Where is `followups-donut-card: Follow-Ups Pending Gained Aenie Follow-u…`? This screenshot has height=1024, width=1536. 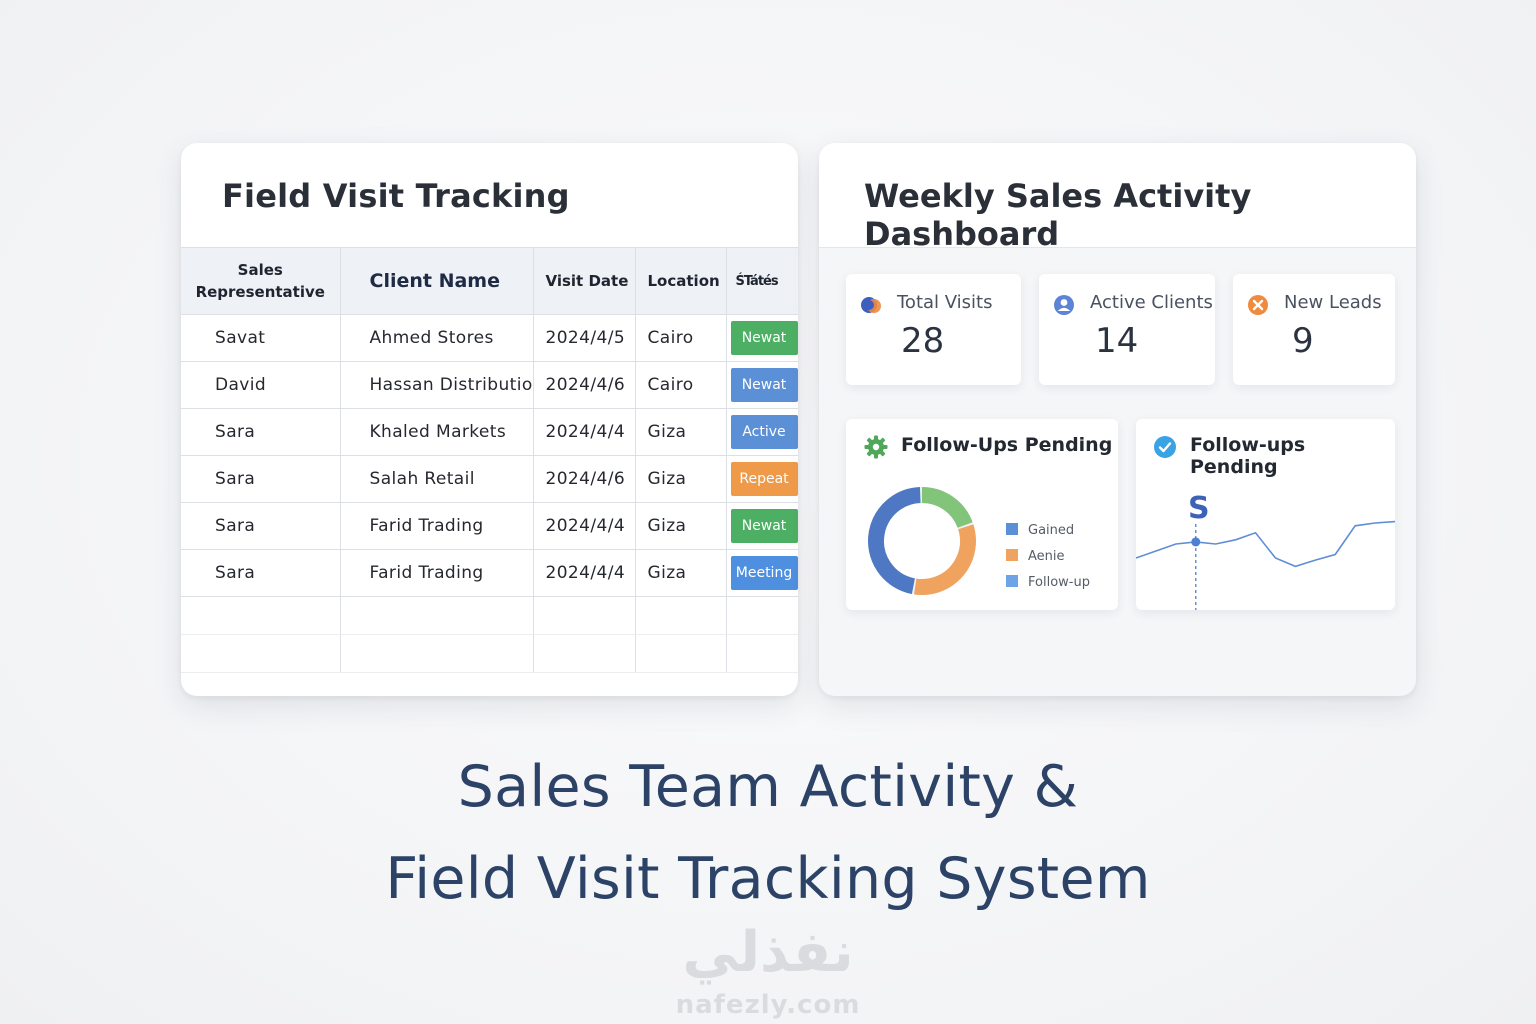
followups-donut-card: Follow-Ups Pending Gained Aenie Follow-u… is located at coordinates (982, 514).